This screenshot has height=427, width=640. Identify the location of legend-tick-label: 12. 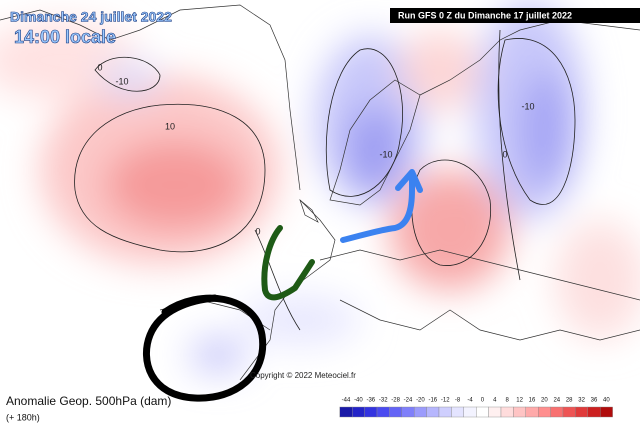
(519, 401).